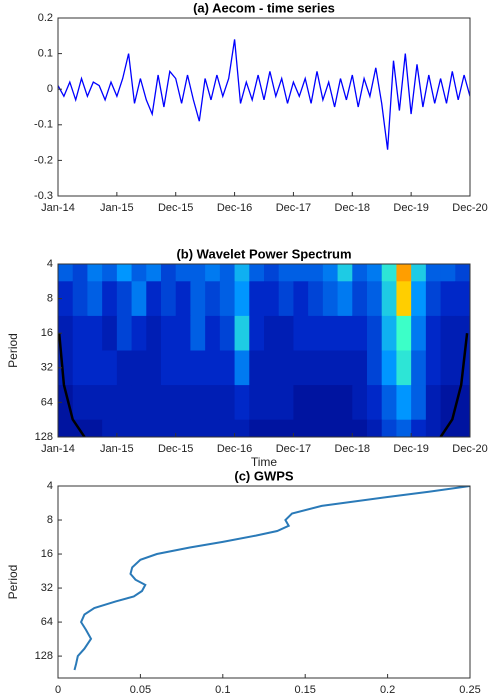 The image size is (494, 700). Describe the element at coordinates (13, 350) in the screenshot. I see `y-axis-label: Period` at that location.